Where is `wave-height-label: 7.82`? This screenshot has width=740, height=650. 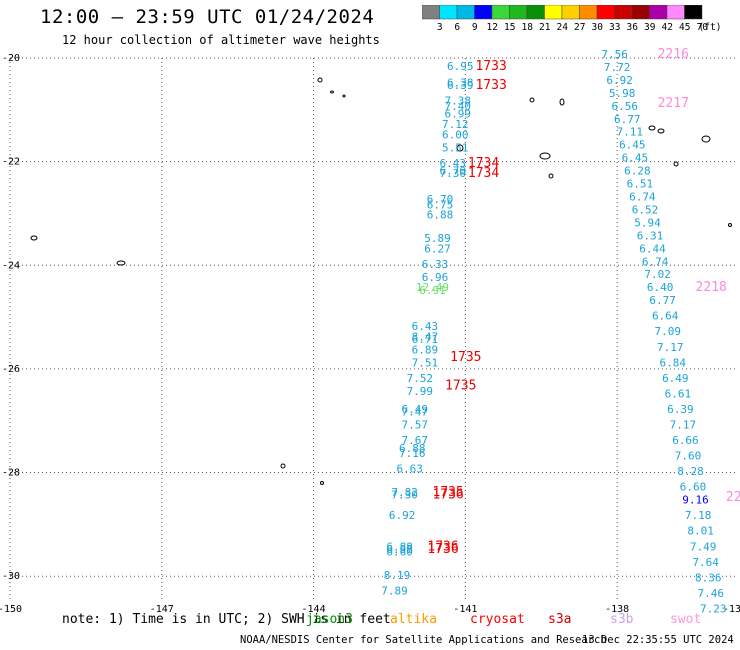 wave-height-label: 7.82 is located at coordinates (404, 492).